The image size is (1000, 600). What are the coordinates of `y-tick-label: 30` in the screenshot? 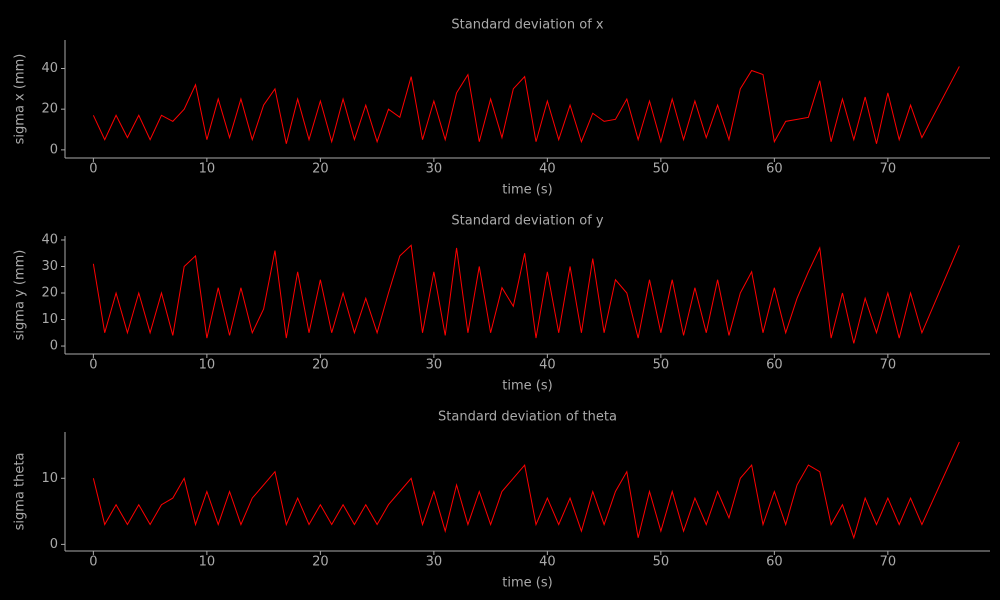 It's located at (49, 266).